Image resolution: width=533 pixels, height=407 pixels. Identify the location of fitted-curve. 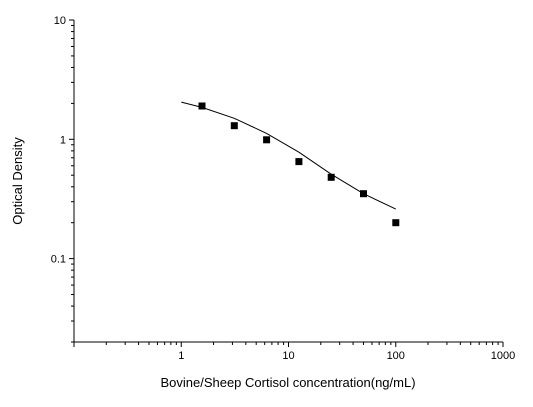
(289, 155).